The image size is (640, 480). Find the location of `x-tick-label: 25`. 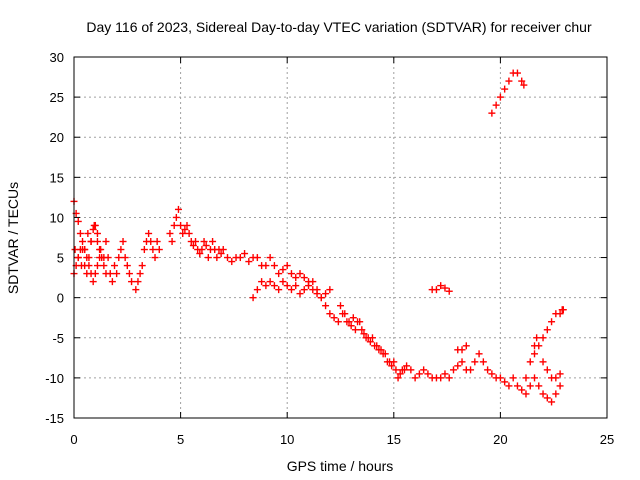

x-tick-label: 25 is located at coordinates (607, 439).